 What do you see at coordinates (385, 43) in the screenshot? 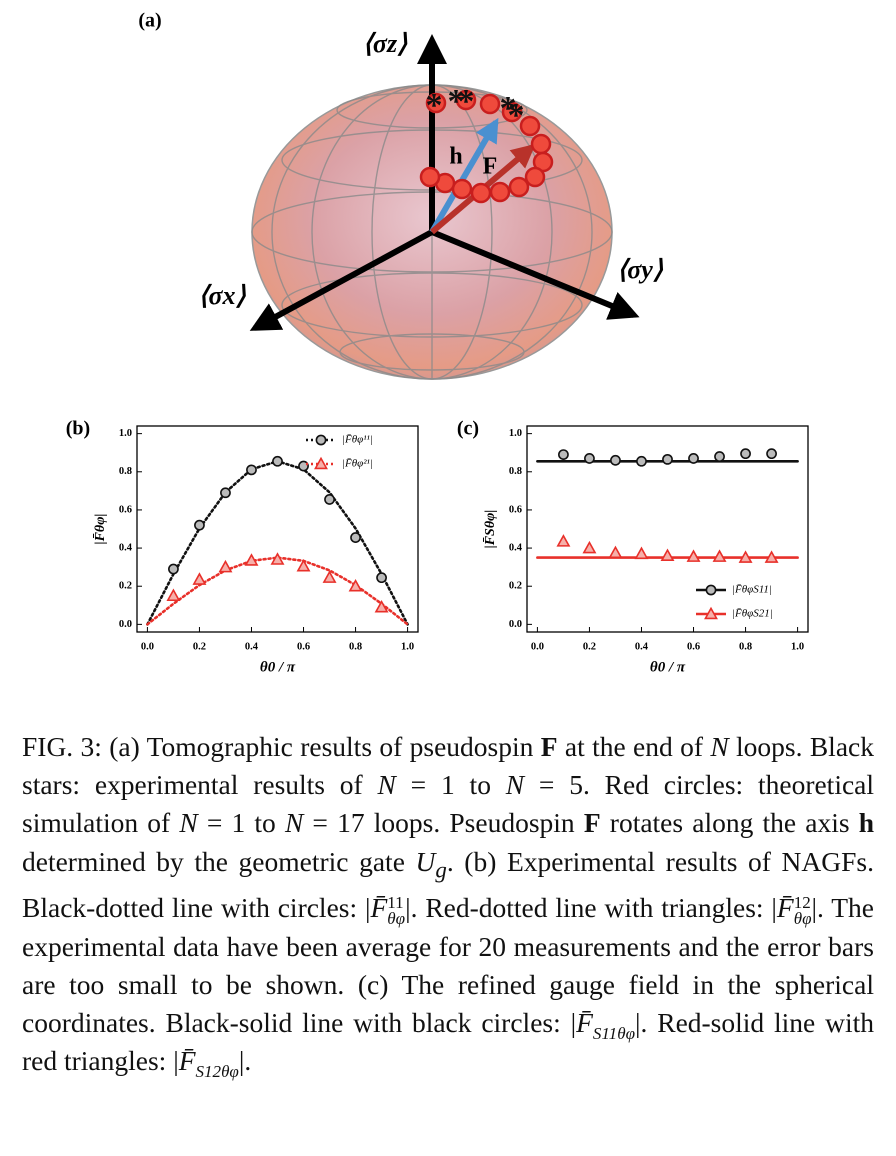
I see `axis-label: ⟨σz⟩` at bounding box center [385, 43].